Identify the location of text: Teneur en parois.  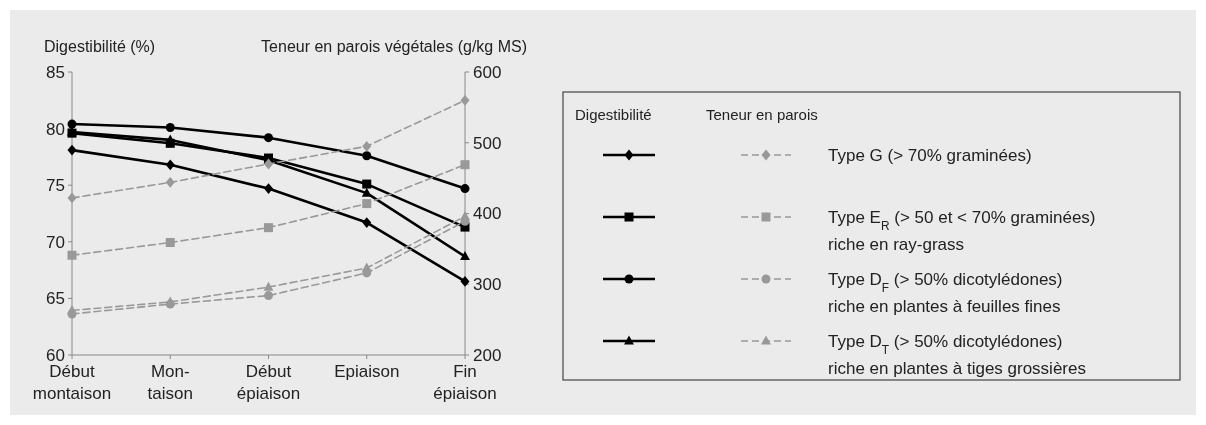
(762, 114).